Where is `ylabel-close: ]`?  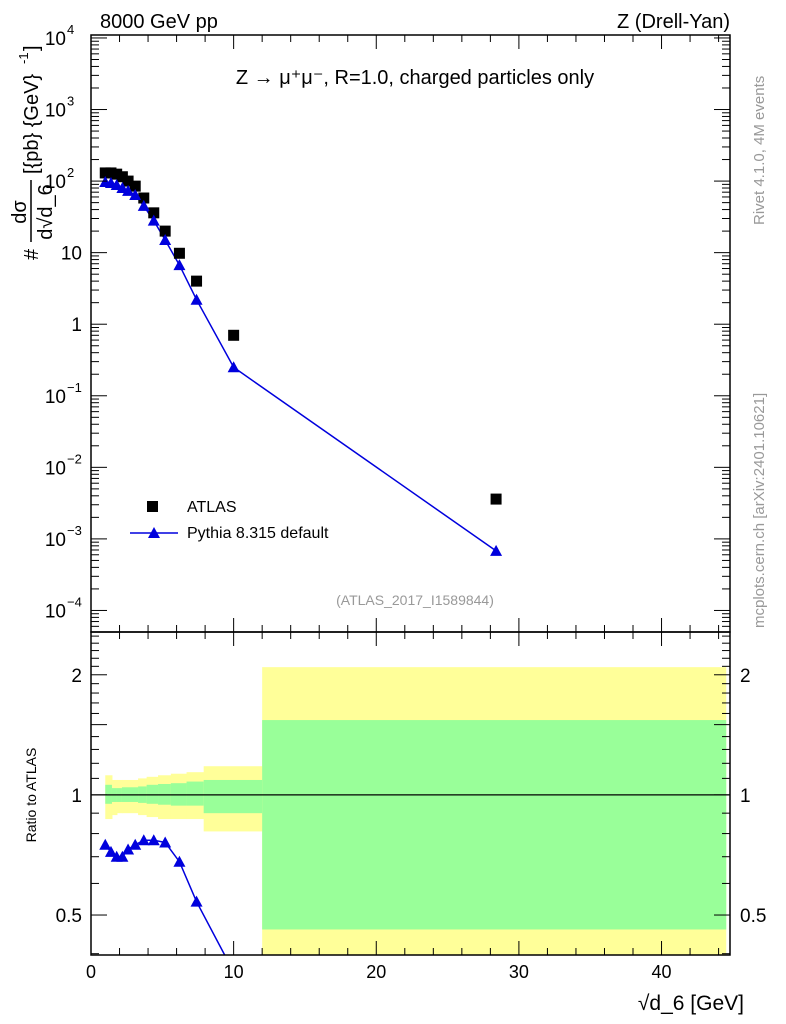
ylabel-close: ] is located at coordinates (32, 48).